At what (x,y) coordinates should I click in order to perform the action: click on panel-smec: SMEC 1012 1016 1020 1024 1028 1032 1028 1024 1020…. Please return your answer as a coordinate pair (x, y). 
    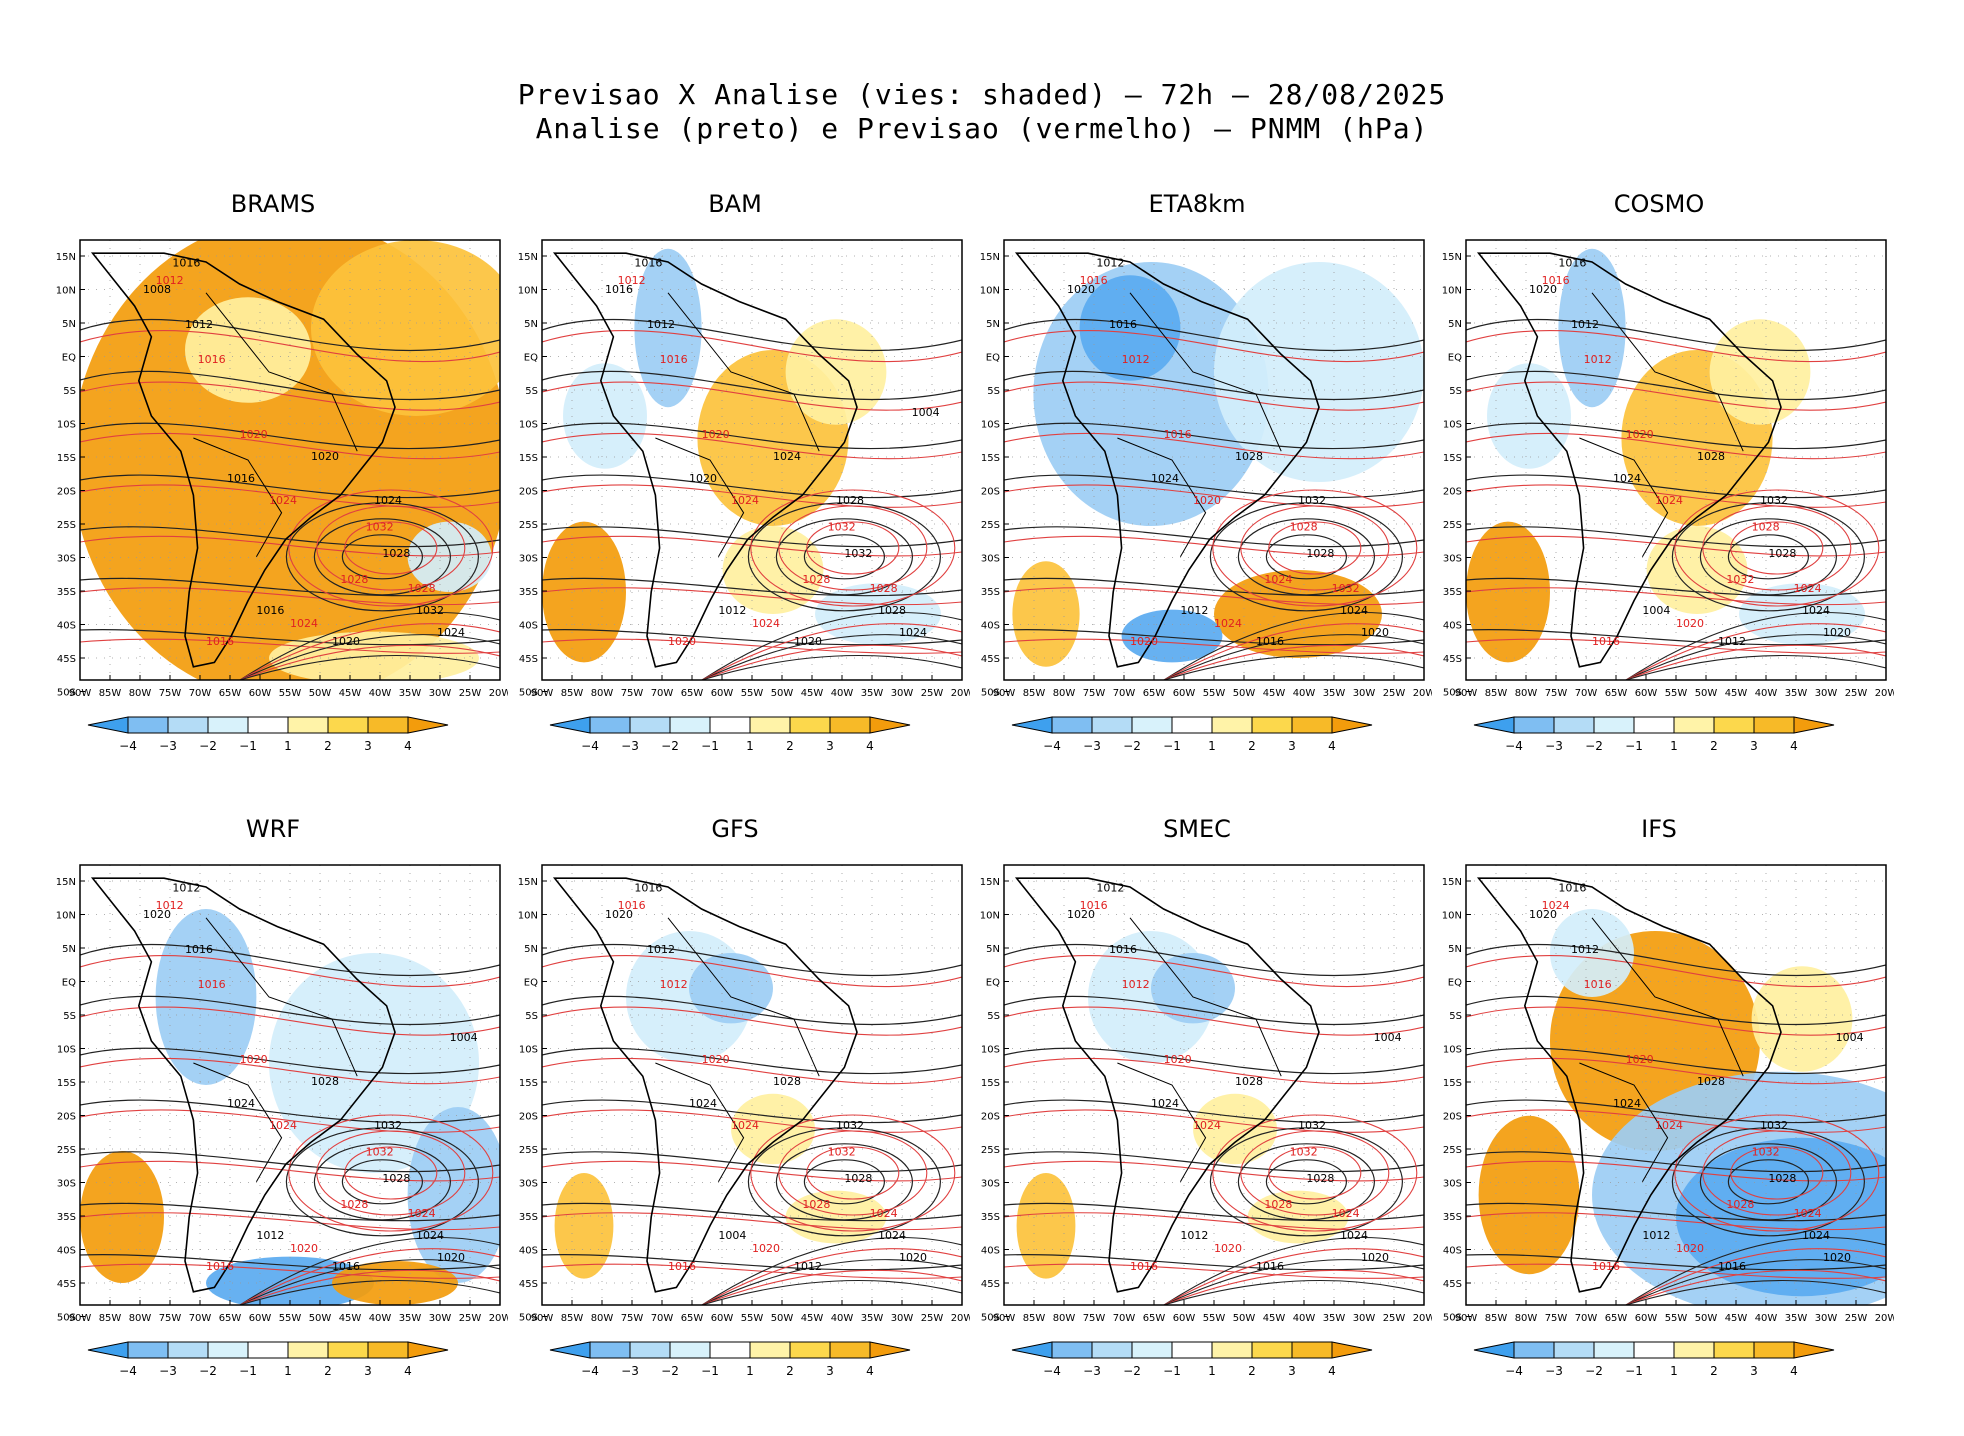
    Looking at the image, I should click on (1197, 1120).